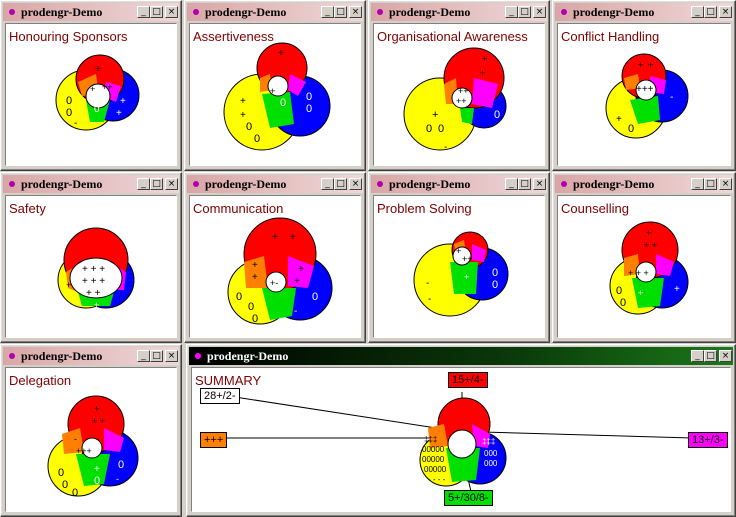  Describe the element at coordinates (468, 380) in the screenshot. I see `red-count-box: 15+/4-` at that location.